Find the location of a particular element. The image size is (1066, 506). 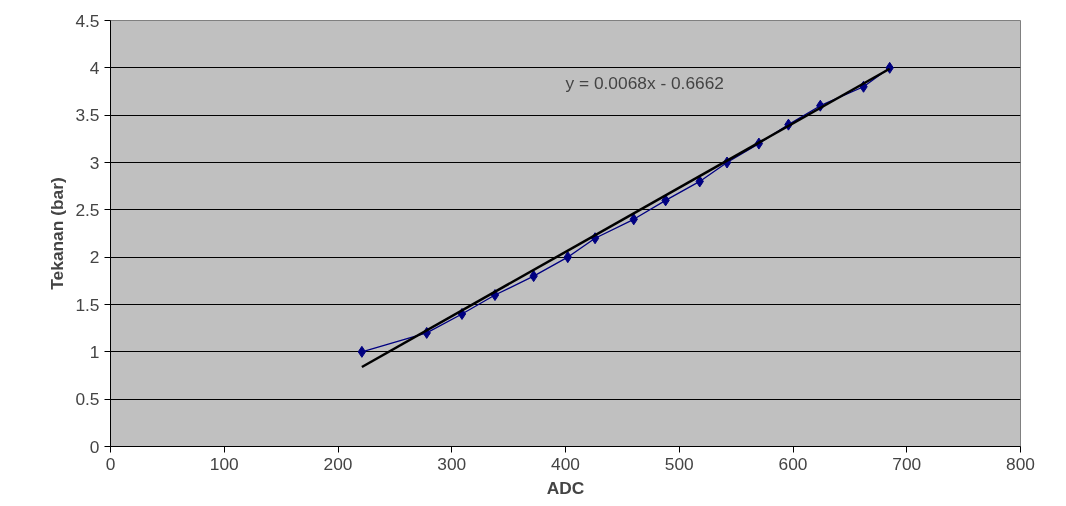

x-tick-label: 800 is located at coordinates (1020, 463).